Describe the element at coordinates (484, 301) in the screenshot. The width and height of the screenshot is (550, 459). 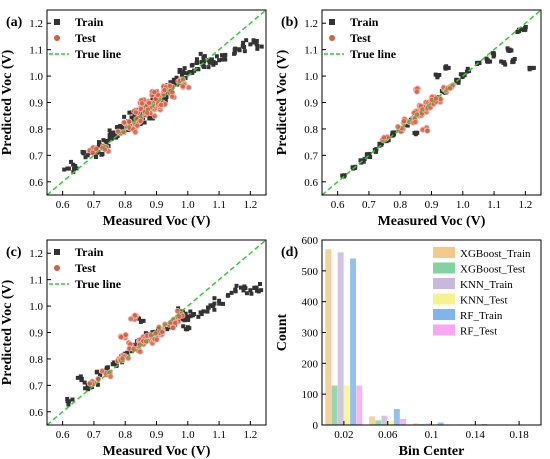
I see `legend-label: KNN_Test` at that location.